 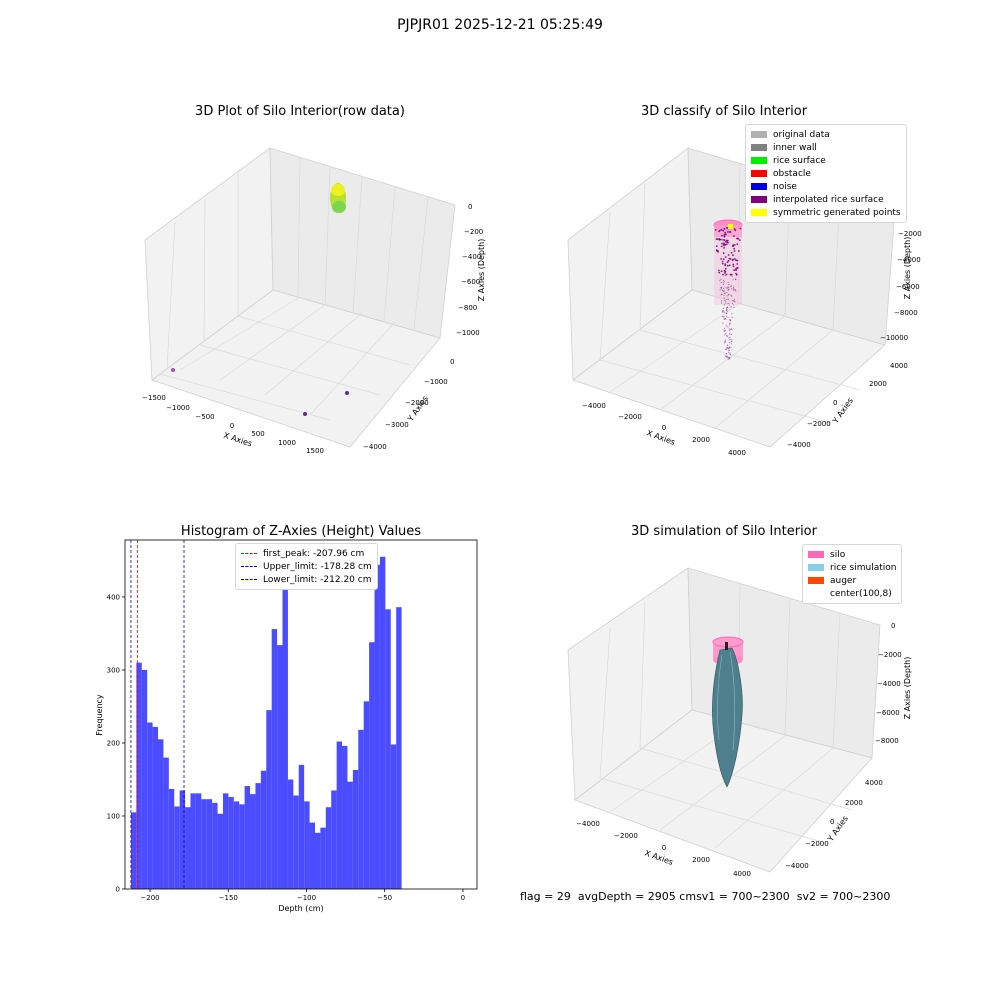 What do you see at coordinates (452, 362) in the screenshot?
I see `p1-y-tick: 0` at bounding box center [452, 362].